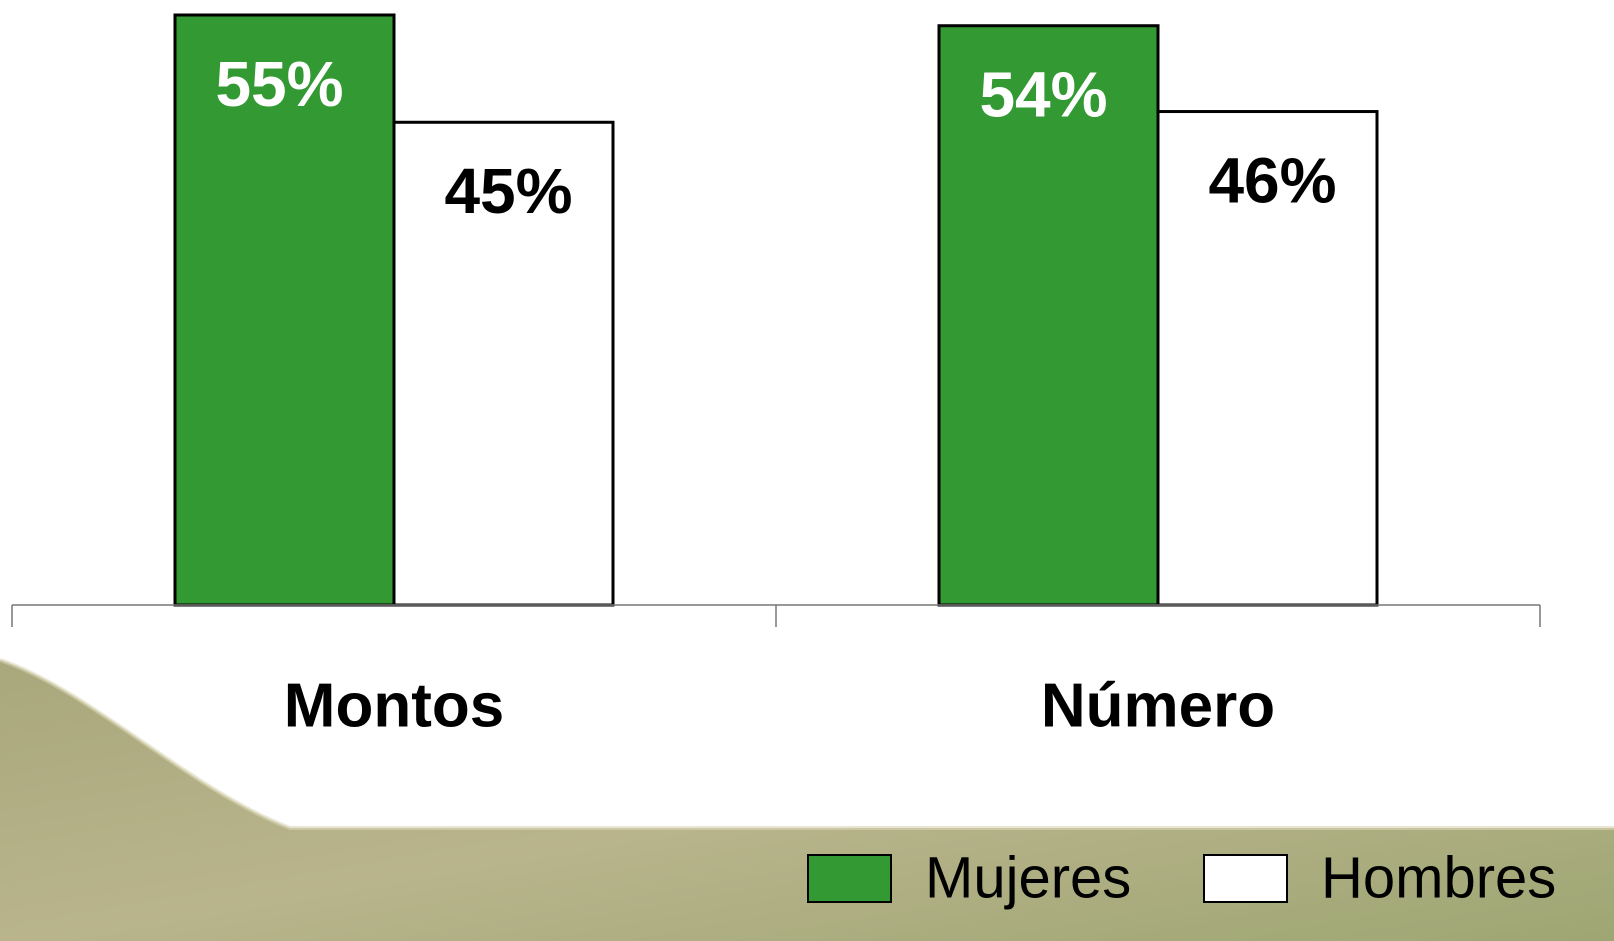 The height and width of the screenshot is (941, 1614). Describe the element at coordinates (1438, 877) in the screenshot. I see `legend-label: Hombres` at that location.